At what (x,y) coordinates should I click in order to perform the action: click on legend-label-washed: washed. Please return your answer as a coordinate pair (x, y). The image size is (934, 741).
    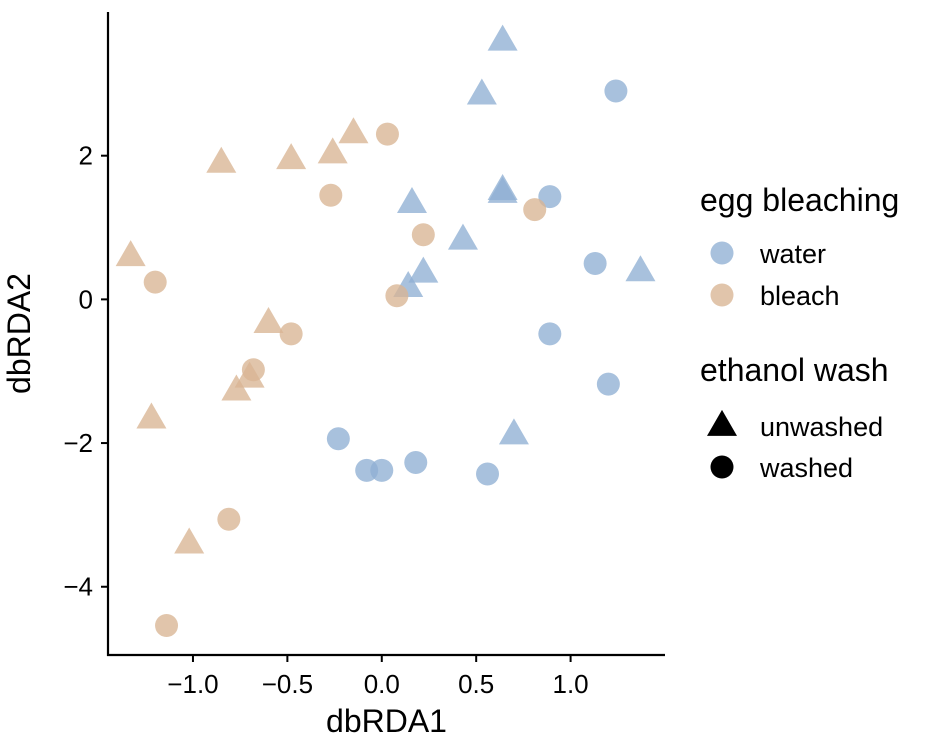
    Looking at the image, I should click on (806, 468).